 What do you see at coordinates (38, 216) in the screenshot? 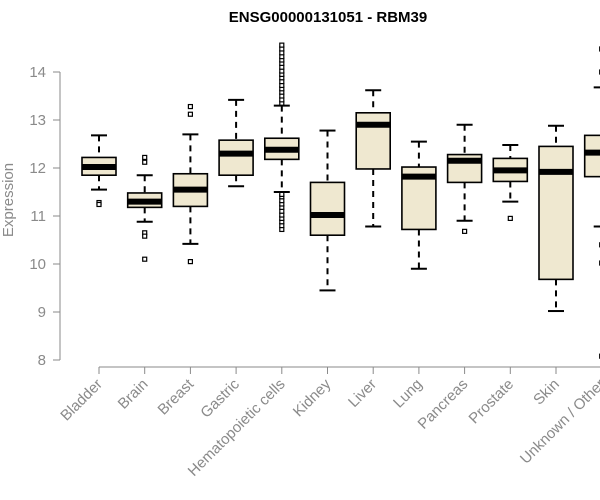
I see `y-tick-label: 11` at bounding box center [38, 216].